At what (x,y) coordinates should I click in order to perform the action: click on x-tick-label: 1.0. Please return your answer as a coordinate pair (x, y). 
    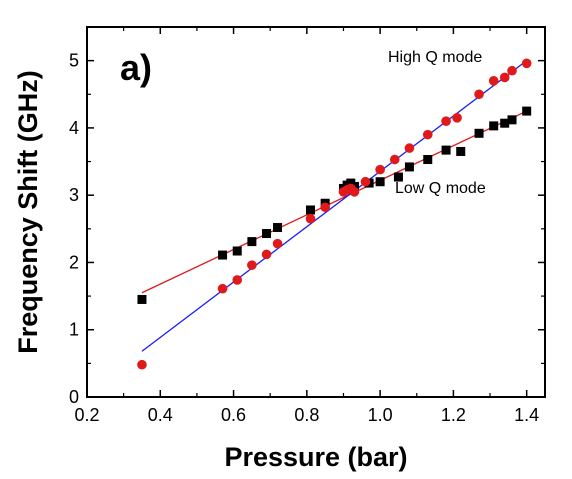
    Looking at the image, I should click on (380, 415).